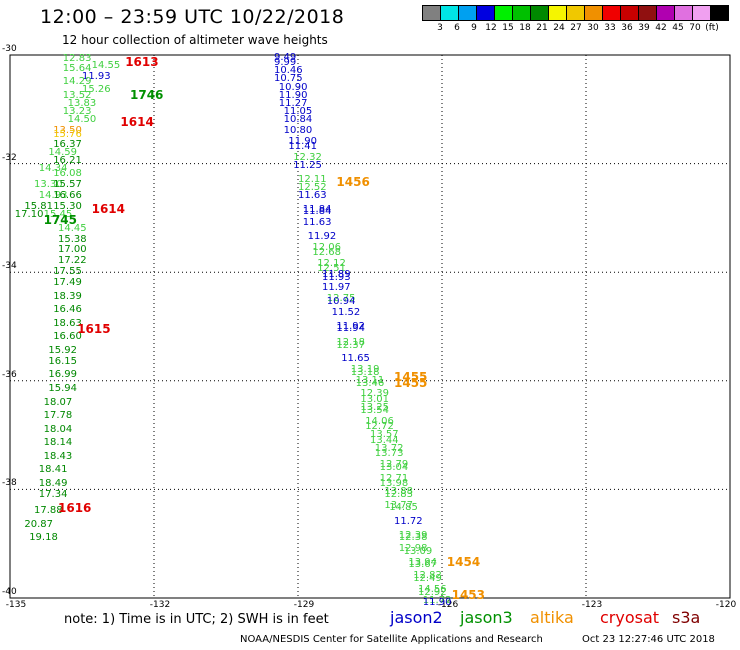 The width and height of the screenshot is (740, 650). Describe the element at coordinates (331, 264) in the screenshot. I see `swh-point: 12.12` at that location.